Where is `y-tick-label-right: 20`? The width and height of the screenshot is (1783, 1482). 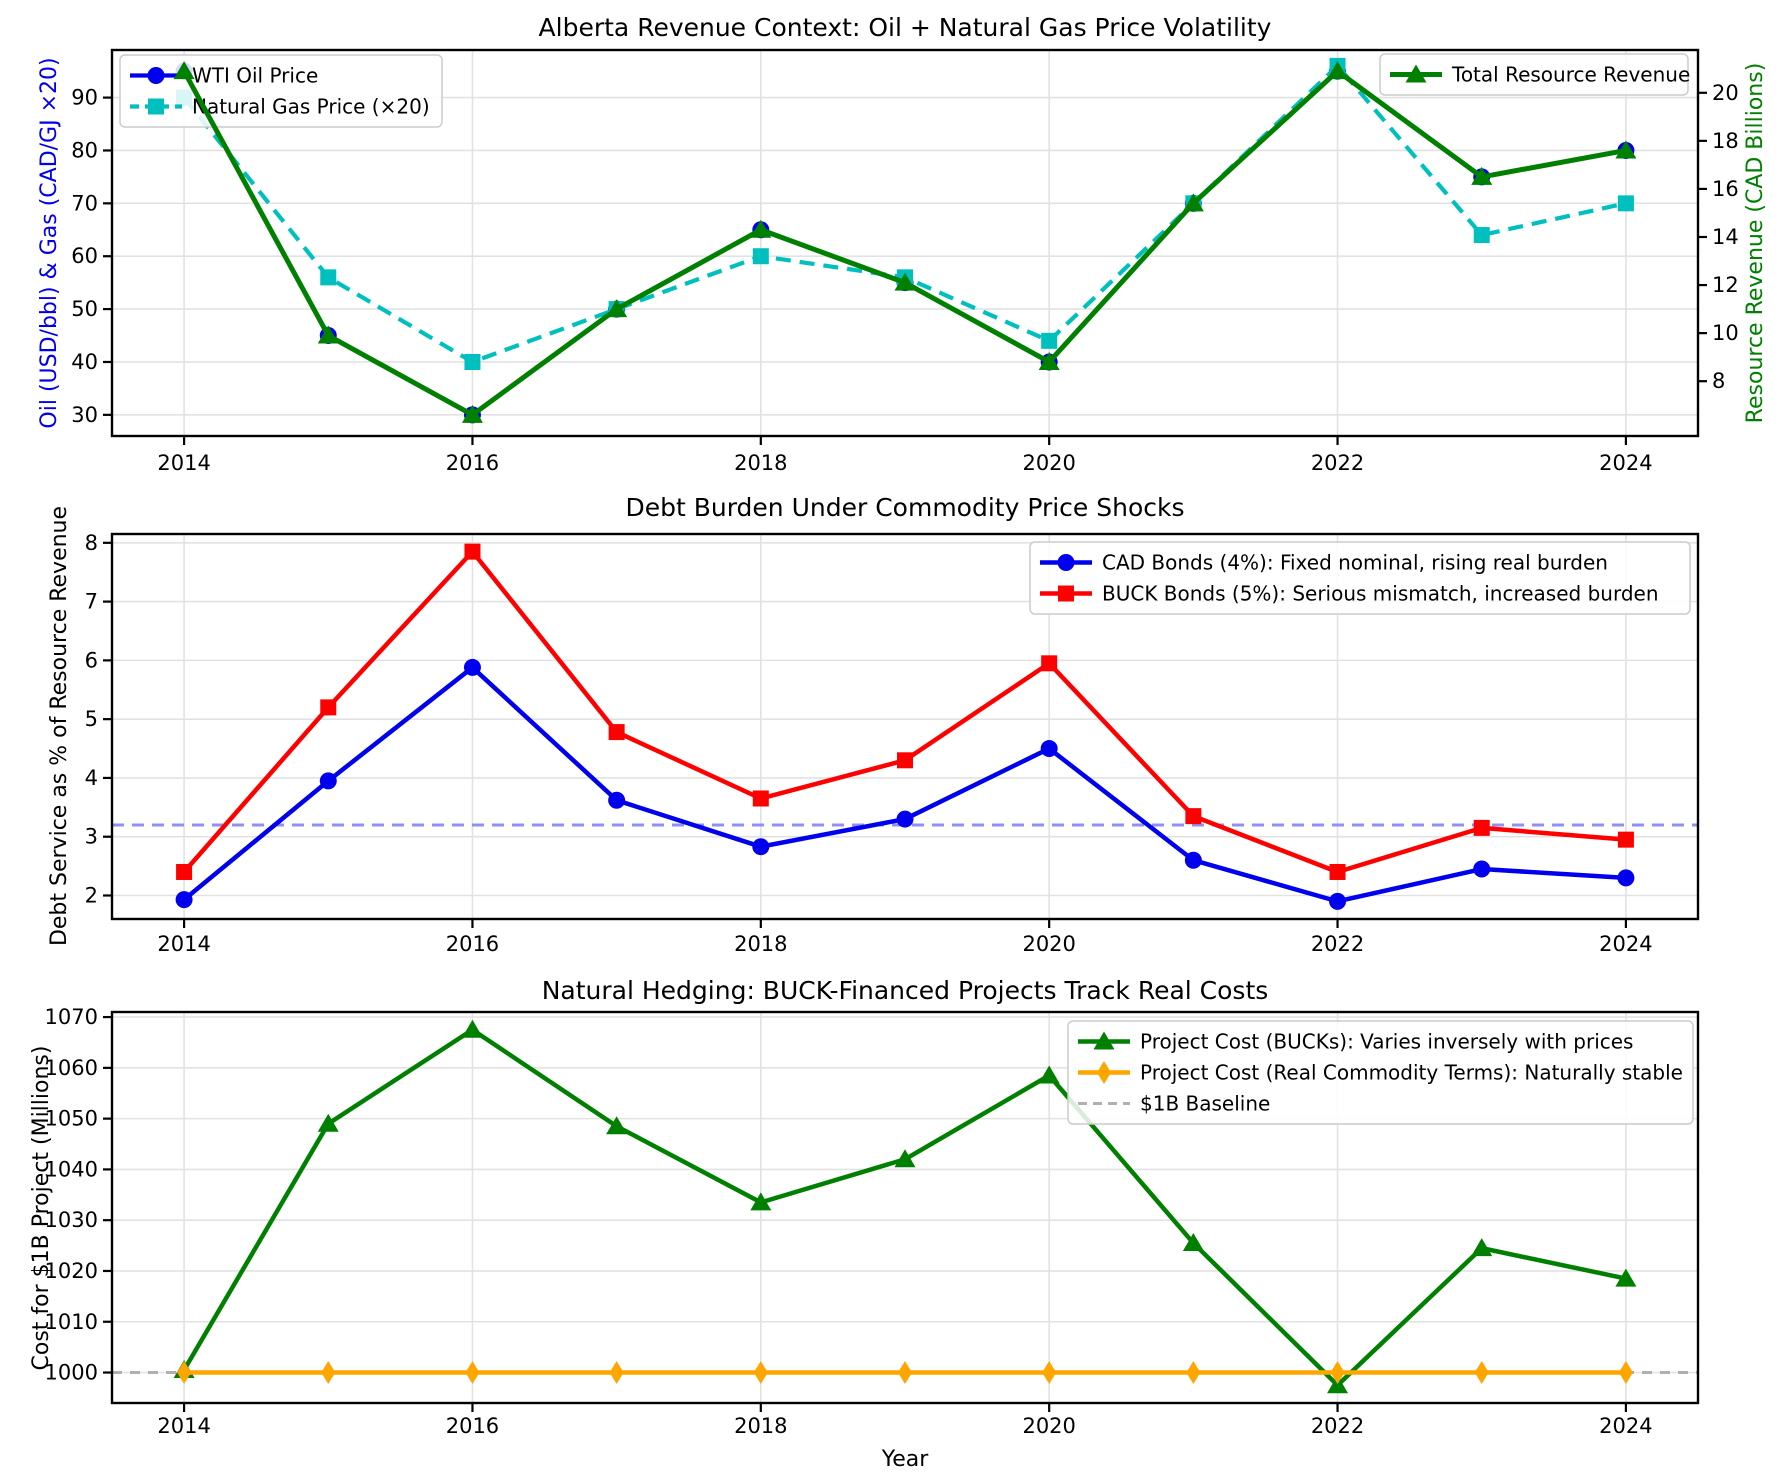 y-tick-label-right: 20 is located at coordinates (1725, 93).